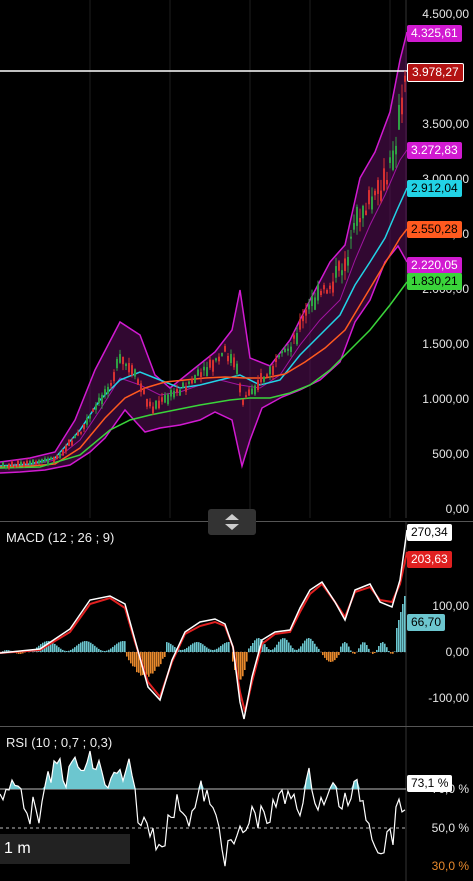 The width and height of the screenshot is (473, 881). Describe the element at coordinates (232, 522) in the screenshot. I see `panel-resize-handle` at that location.